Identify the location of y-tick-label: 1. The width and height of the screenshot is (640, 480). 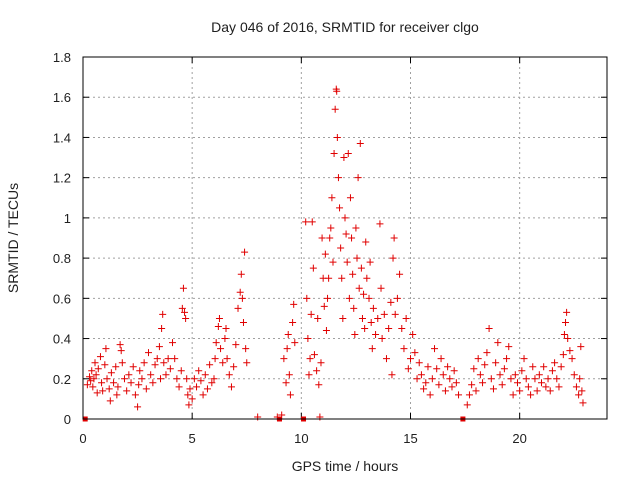
(67, 218).